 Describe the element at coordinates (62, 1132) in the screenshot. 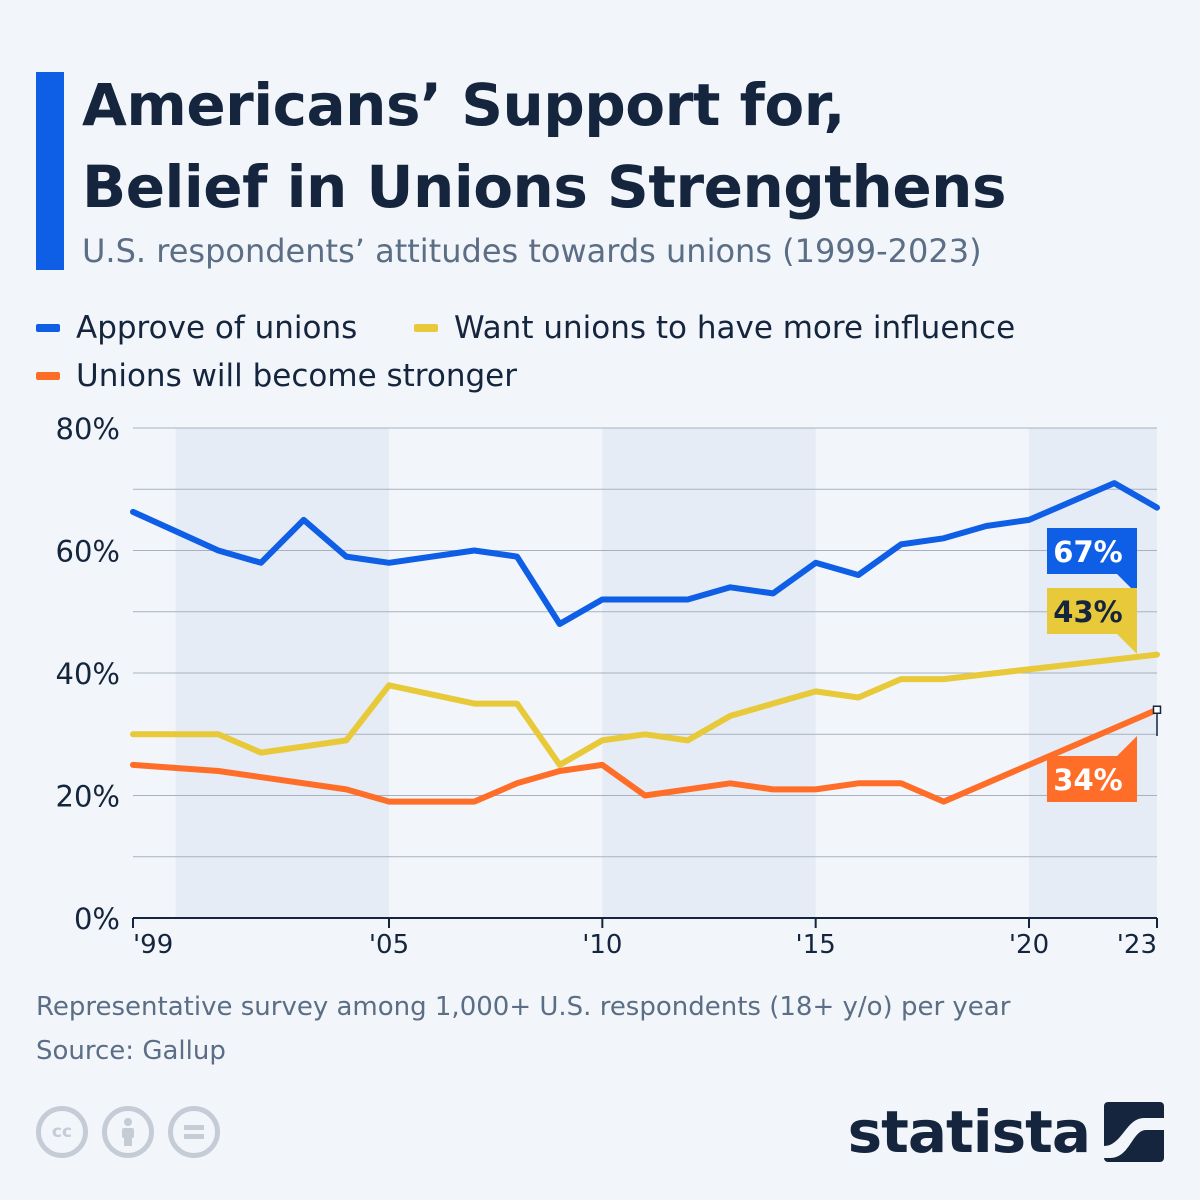

I see `cc-icon: cc` at that location.